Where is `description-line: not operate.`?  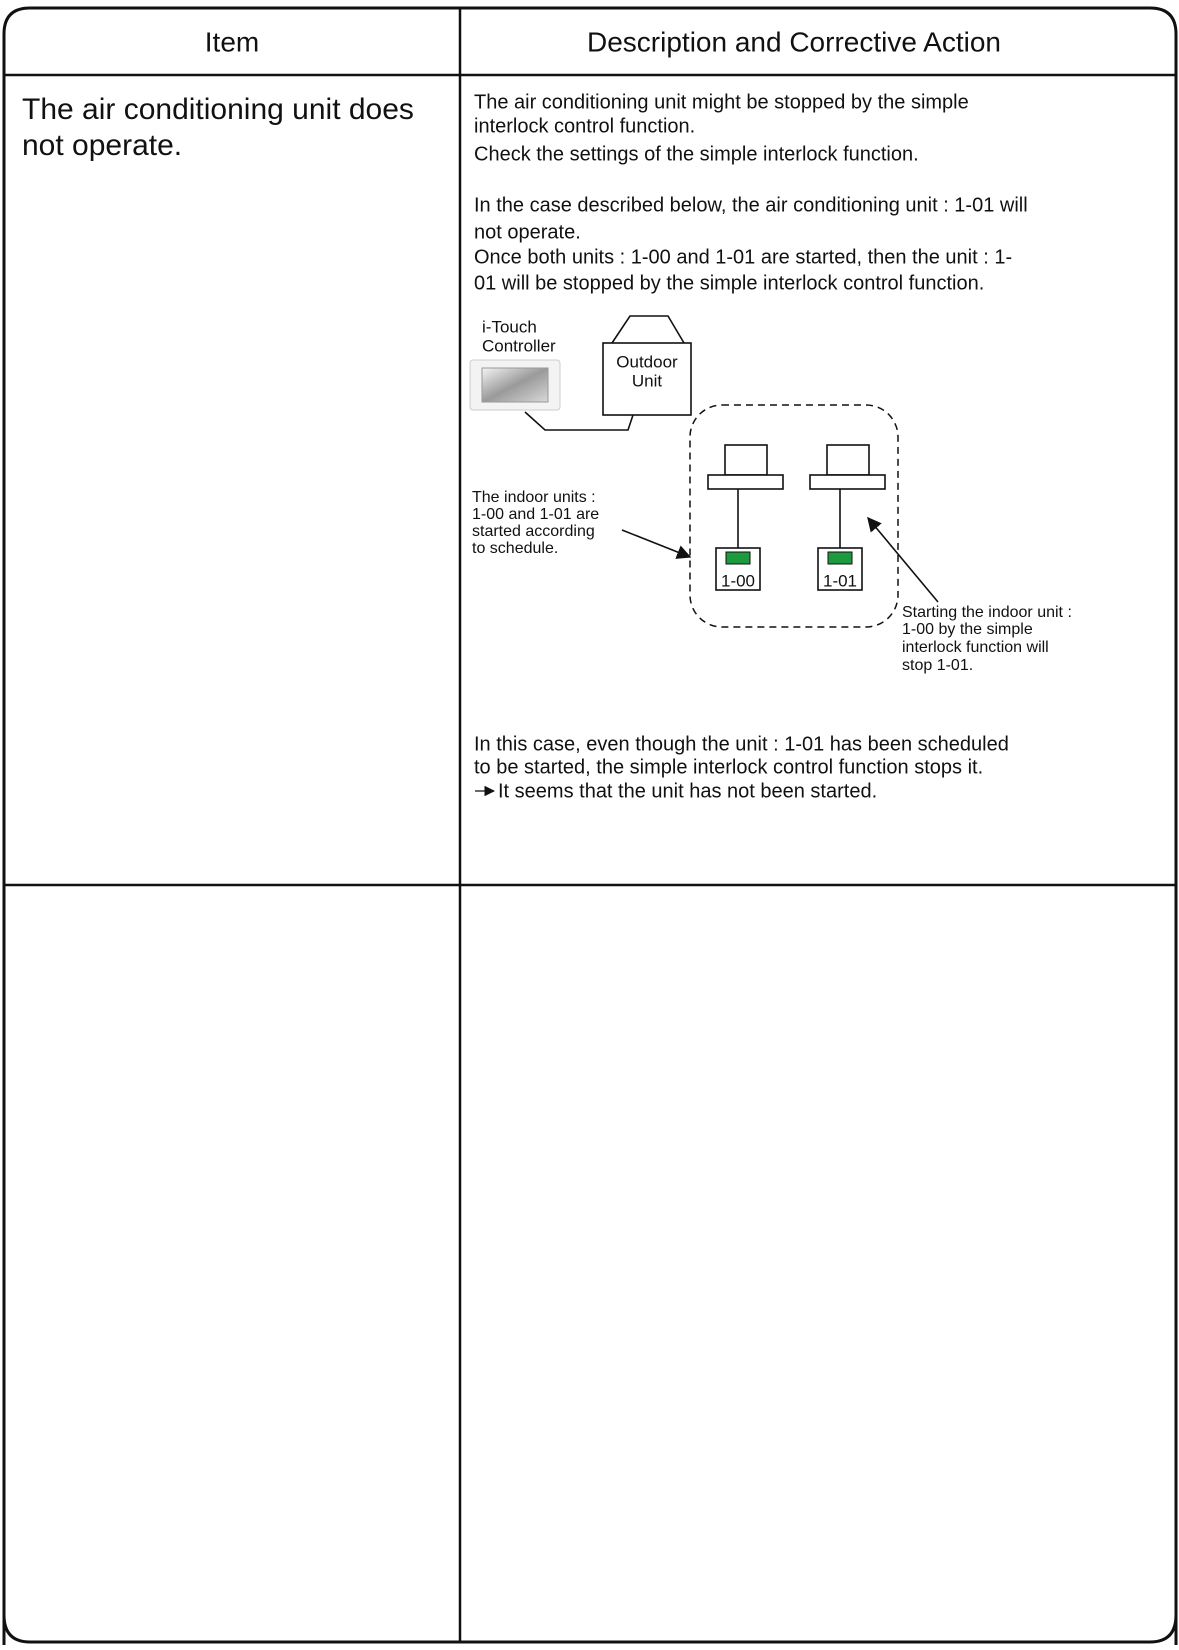
description-line: not operate. is located at coordinates (527, 232).